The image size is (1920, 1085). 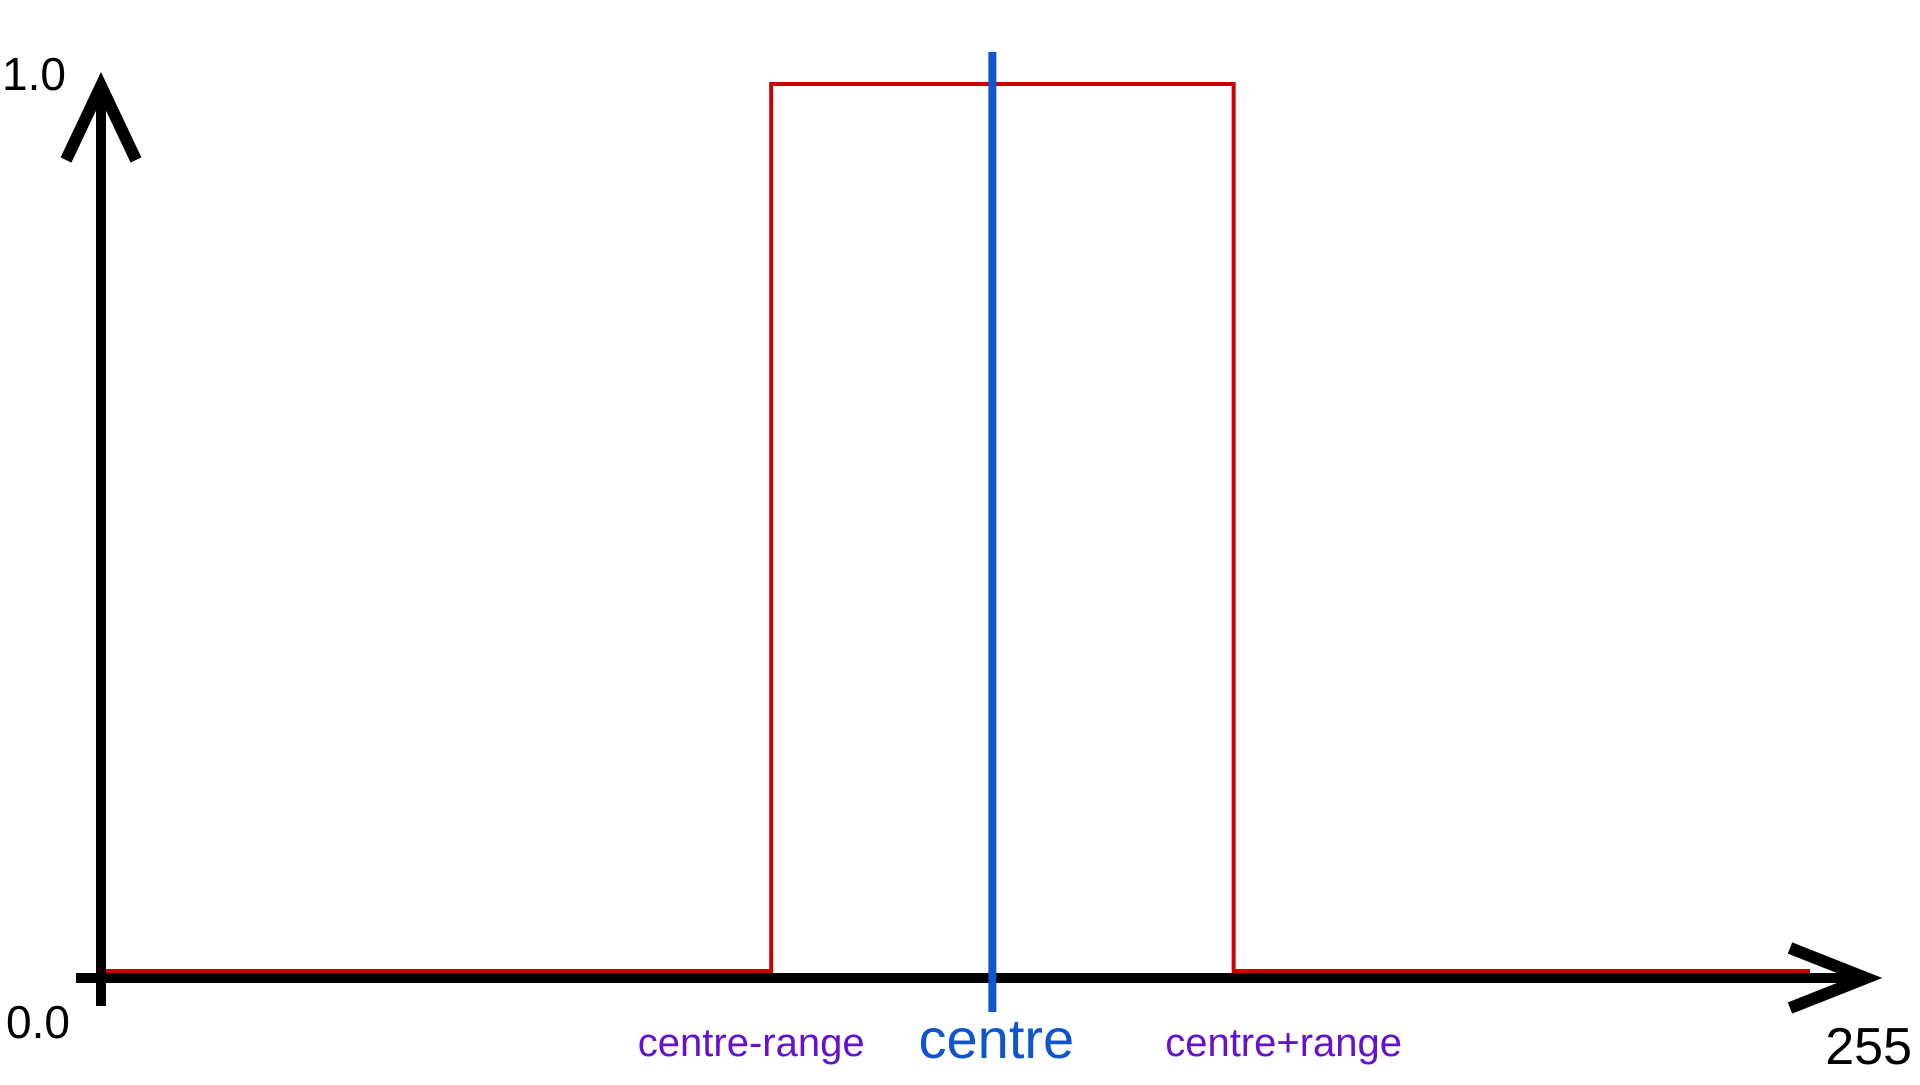 What do you see at coordinates (34, 74) in the screenshot?
I see `y-max-tick-label: 1.0` at bounding box center [34, 74].